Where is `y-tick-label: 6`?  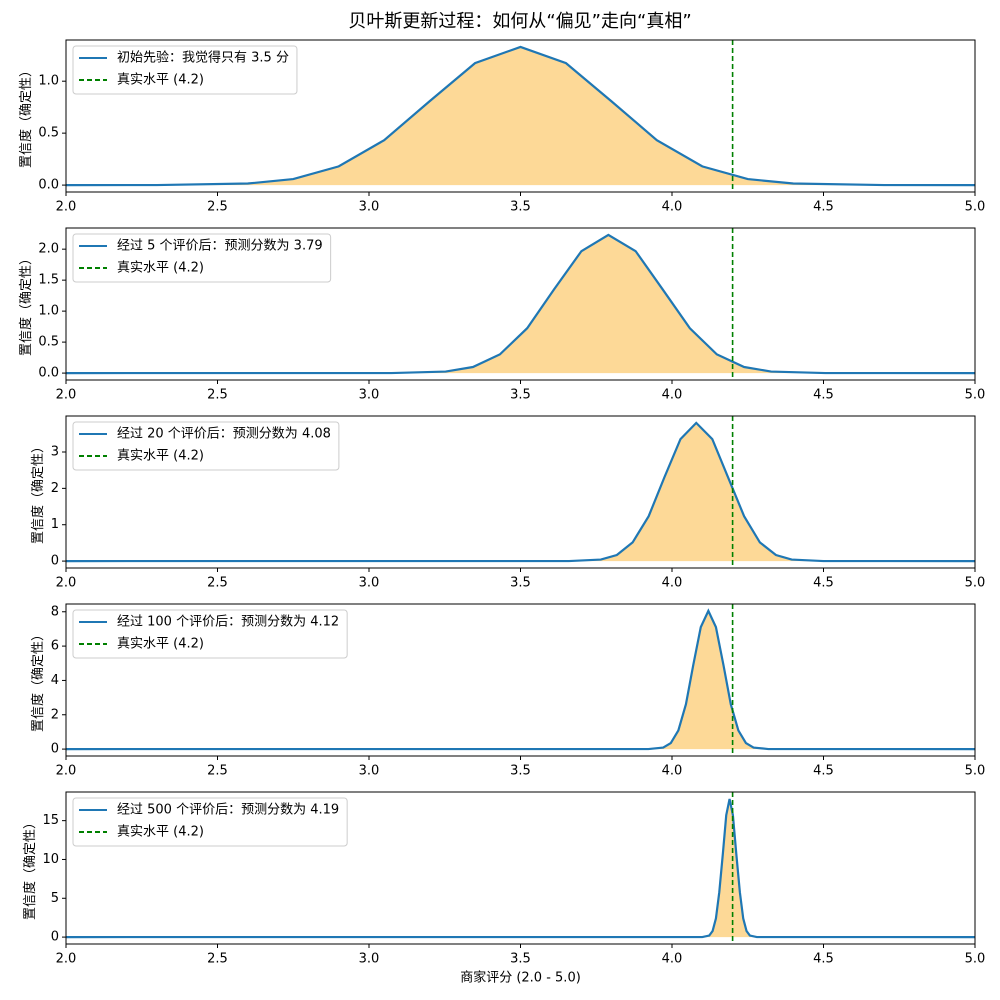 y-tick-label: 6 is located at coordinates (55, 646).